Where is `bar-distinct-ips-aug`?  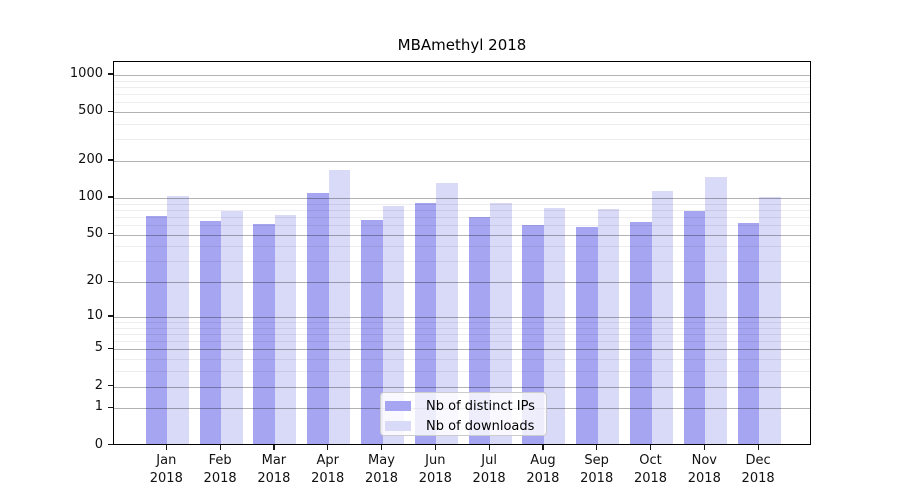
bar-distinct-ips-aug is located at coordinates (533, 334).